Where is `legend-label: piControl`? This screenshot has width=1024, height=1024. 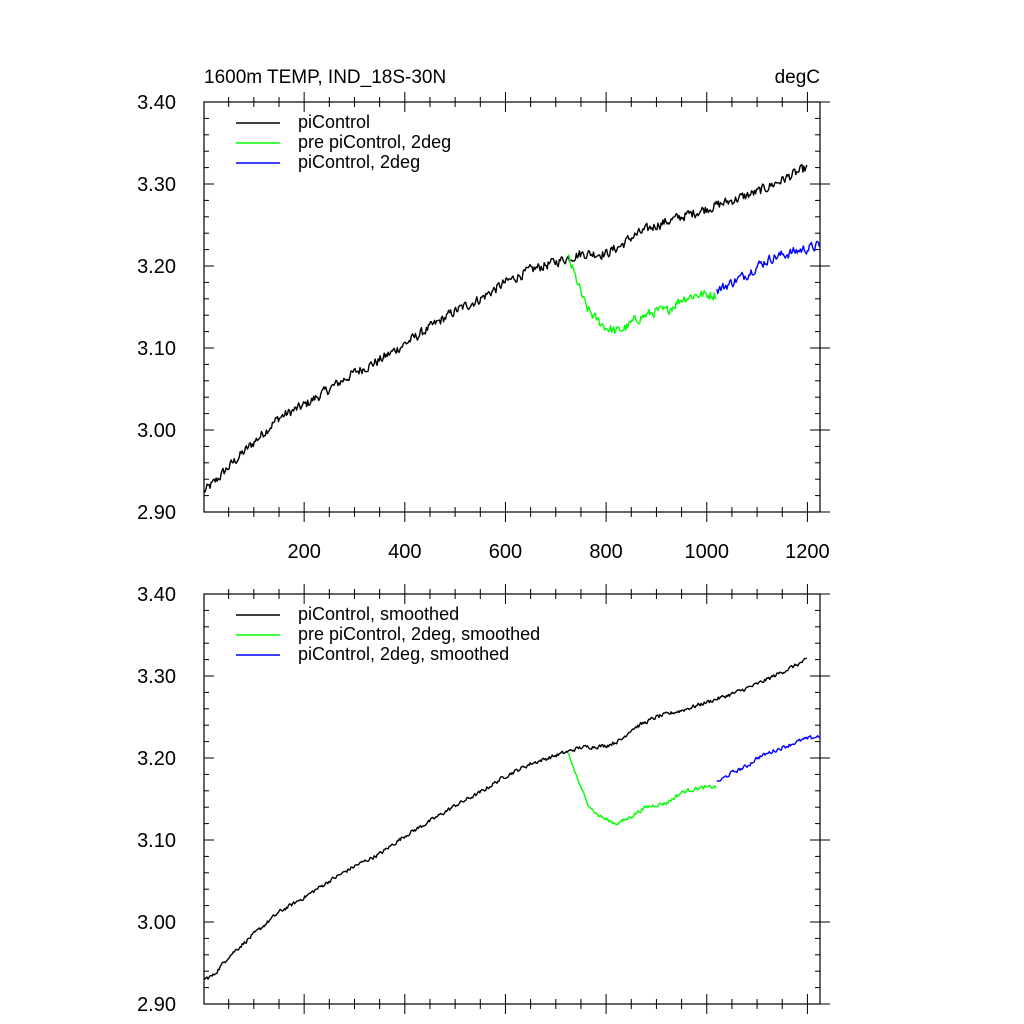
legend-label: piControl is located at coordinates (334, 122).